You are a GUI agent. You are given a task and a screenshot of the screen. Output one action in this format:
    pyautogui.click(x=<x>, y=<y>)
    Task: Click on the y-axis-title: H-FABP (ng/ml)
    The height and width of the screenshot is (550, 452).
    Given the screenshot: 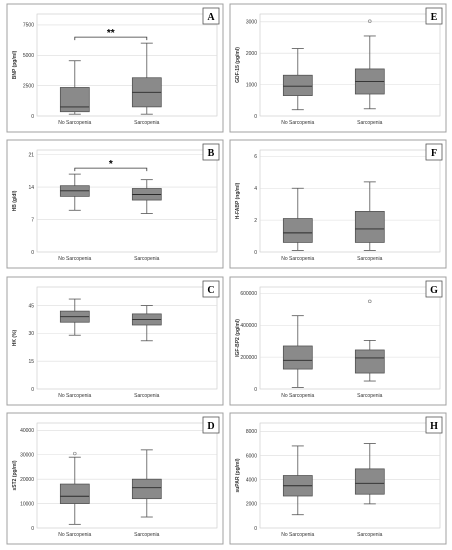 What is the action you would take?
    pyautogui.click(x=238, y=200)
    